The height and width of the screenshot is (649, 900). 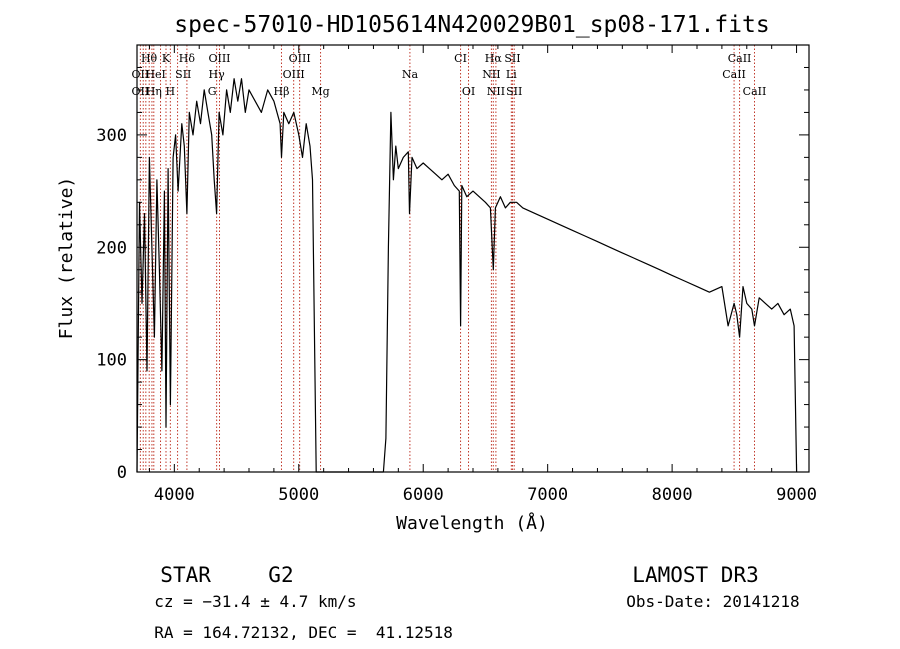 What do you see at coordinates (111, 361) in the screenshot?
I see `y-tick-label: 100` at bounding box center [111, 361].